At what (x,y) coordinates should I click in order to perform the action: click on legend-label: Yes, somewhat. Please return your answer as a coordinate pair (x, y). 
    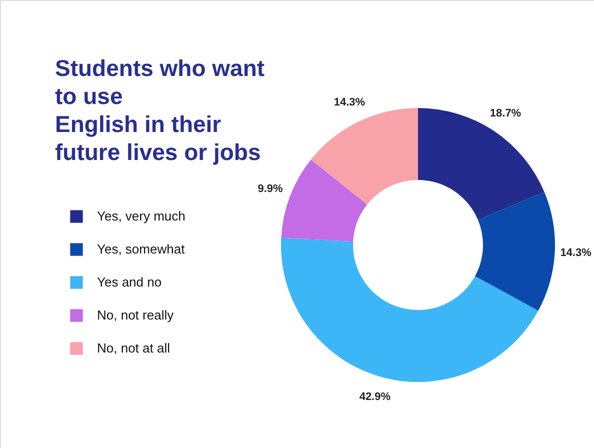
    Looking at the image, I should click on (141, 249).